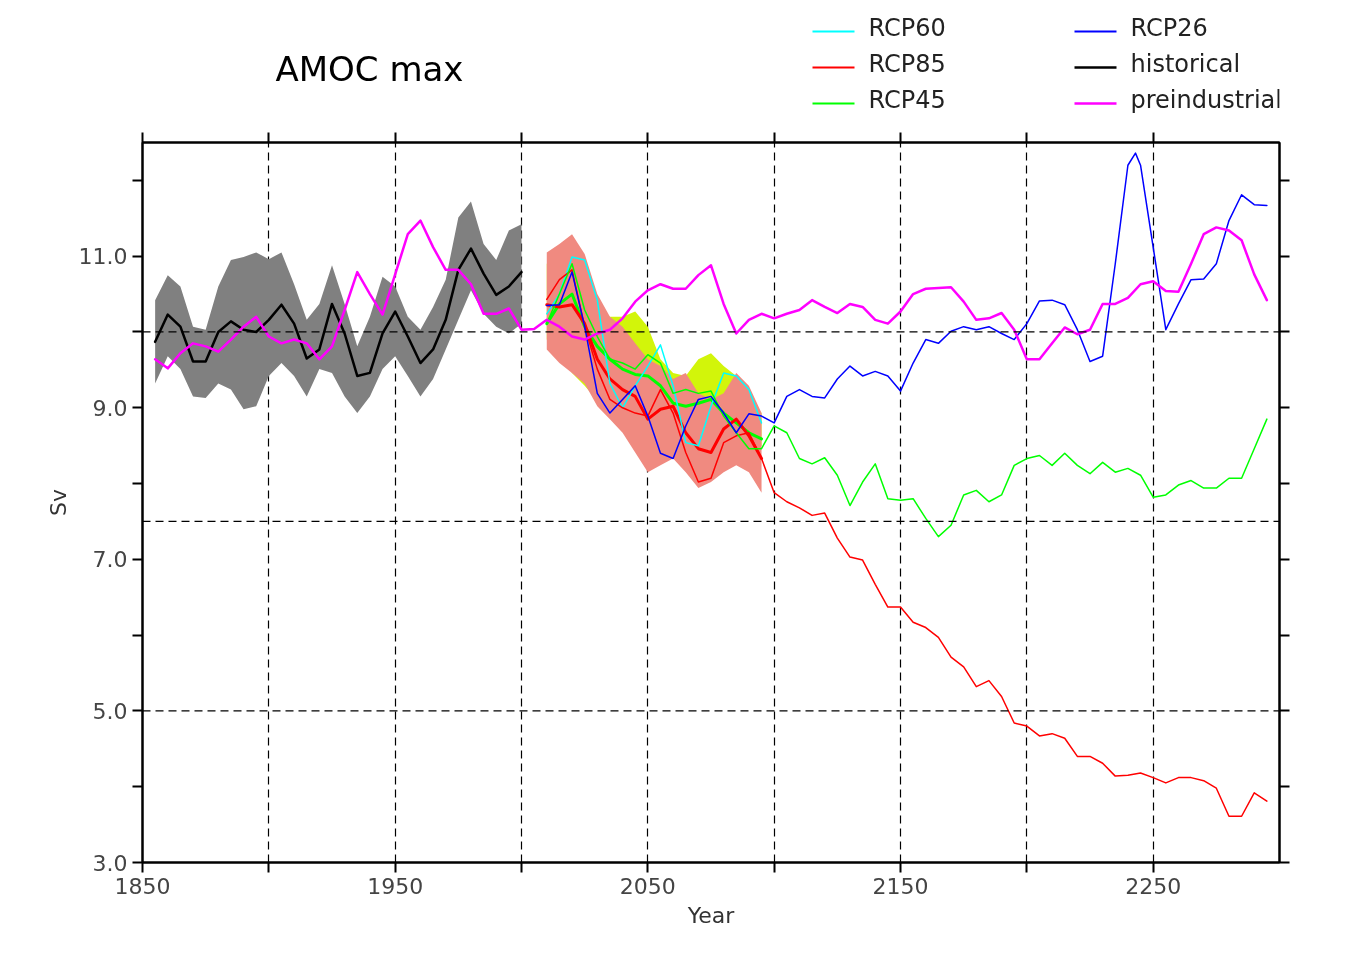  I want to click on y-tick-label: 11.0, so click(103, 257).